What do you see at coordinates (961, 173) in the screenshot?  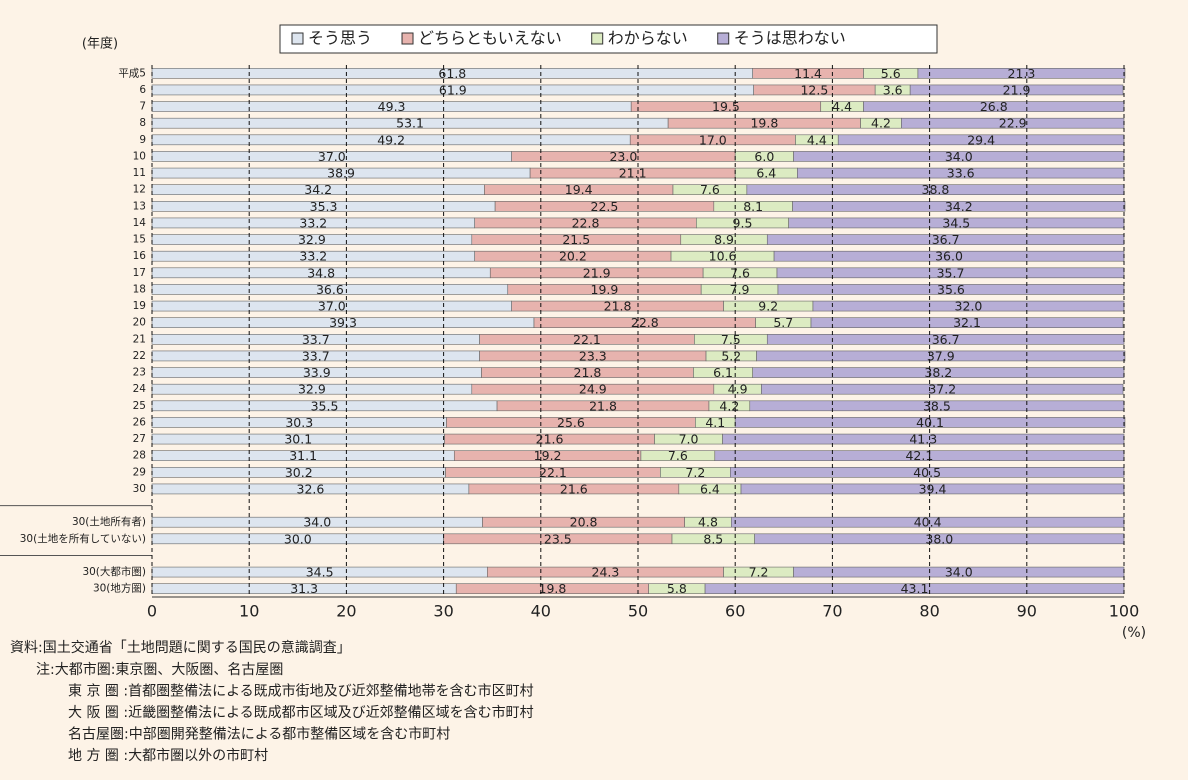 I see `value-label: 33.6` at bounding box center [961, 173].